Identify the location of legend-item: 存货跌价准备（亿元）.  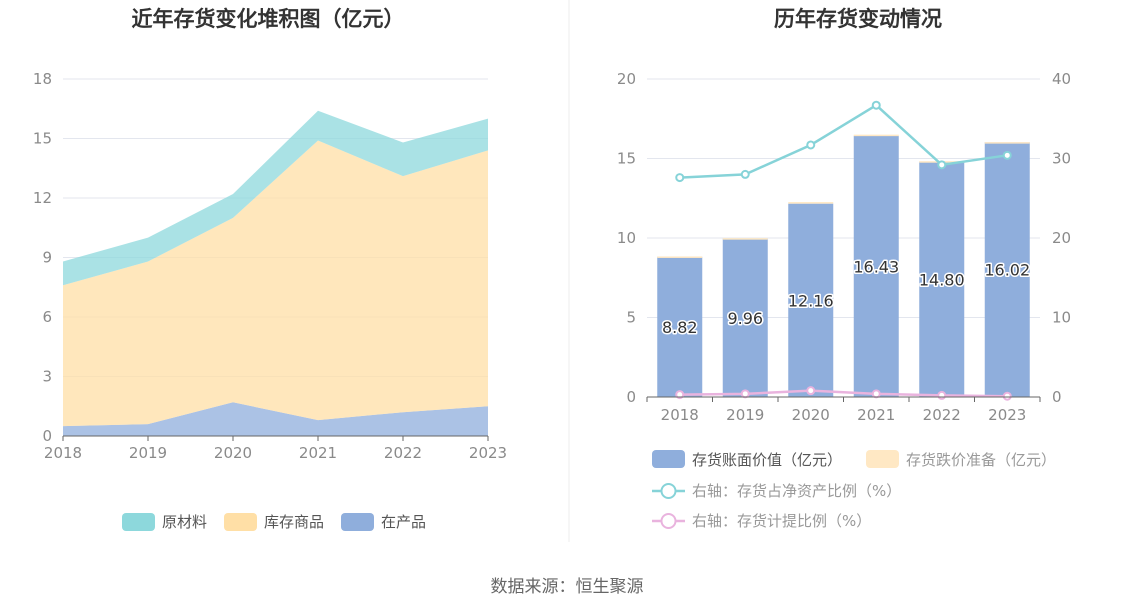
(961, 459).